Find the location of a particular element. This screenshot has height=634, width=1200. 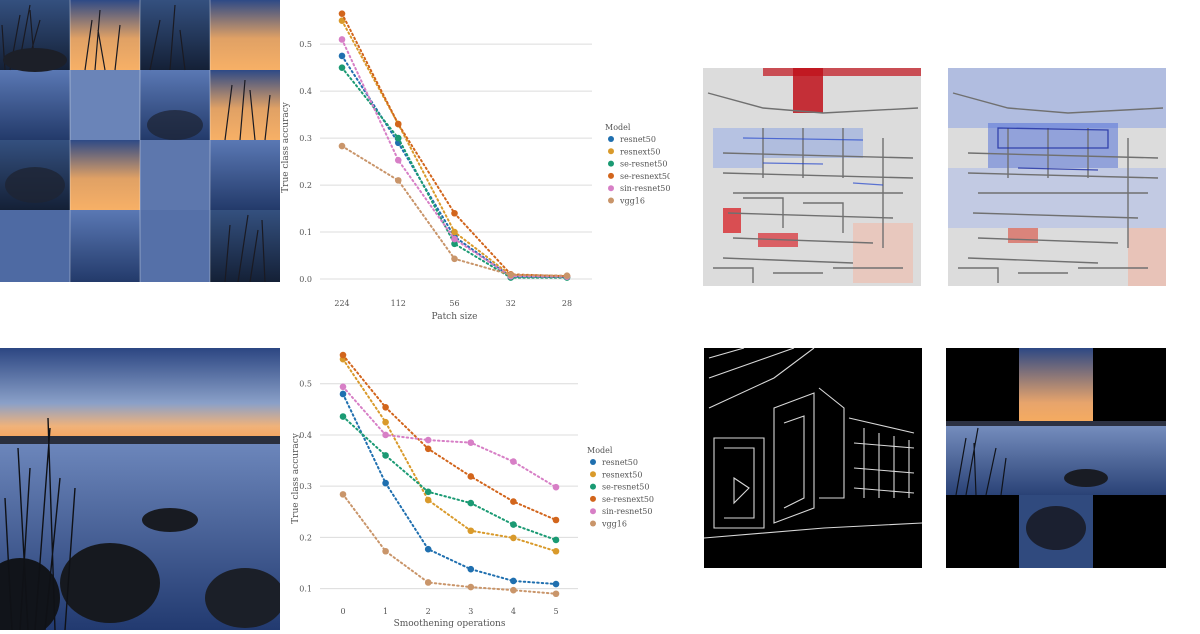

legend-label-se-resnext50: se-resnext50 is located at coordinates (645, 176).